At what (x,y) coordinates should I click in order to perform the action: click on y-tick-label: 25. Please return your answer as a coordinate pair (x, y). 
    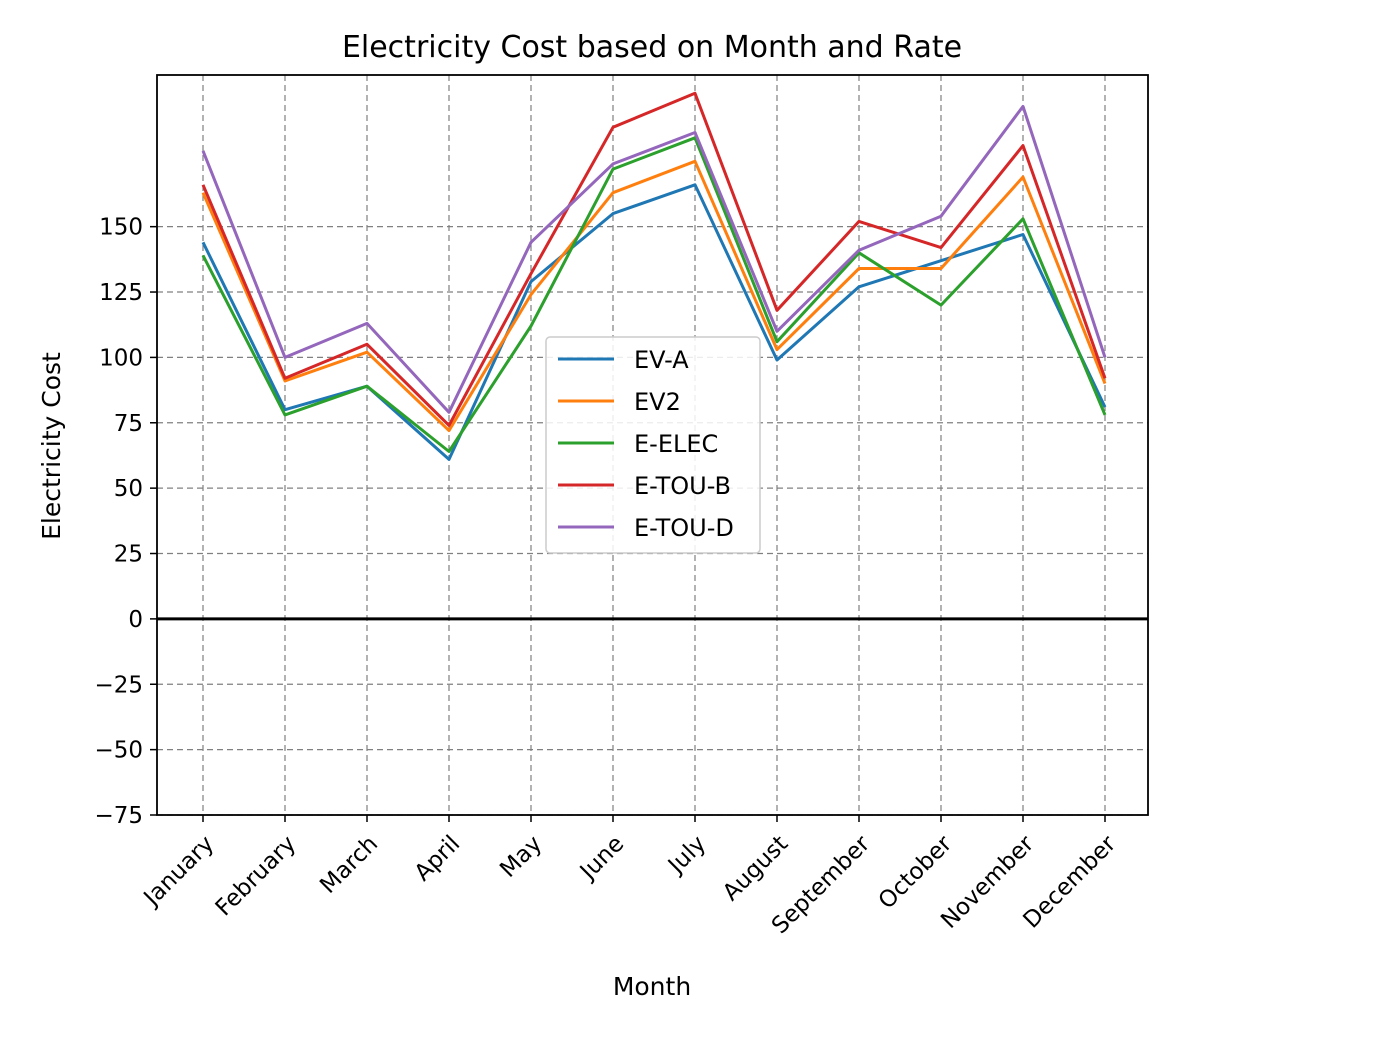
    Looking at the image, I should click on (128, 555).